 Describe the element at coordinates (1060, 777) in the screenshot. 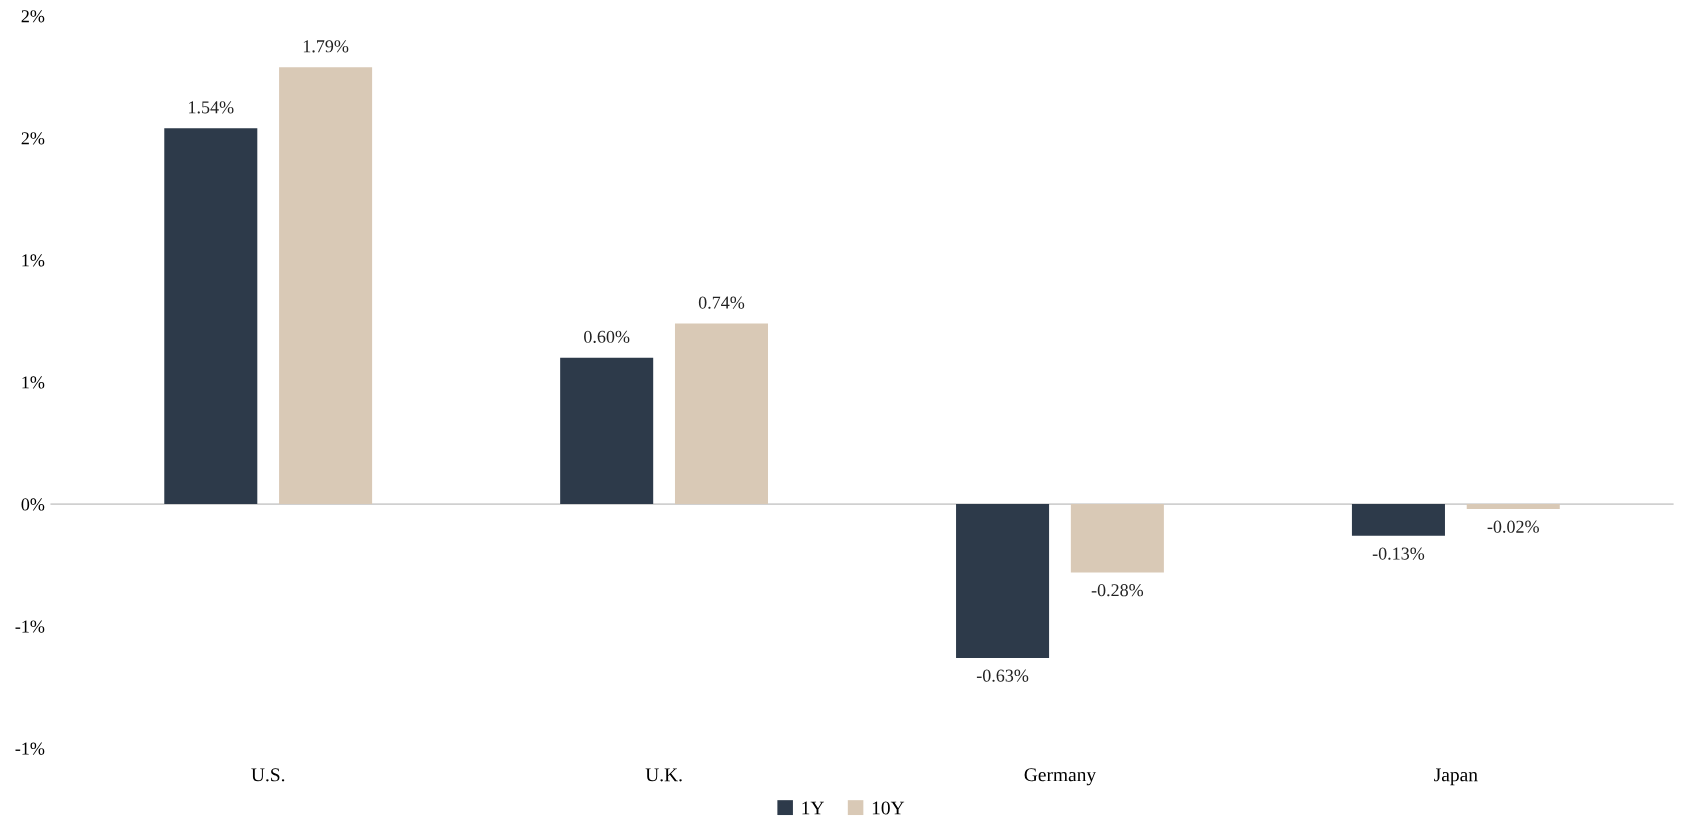

I see `x-tick-label: Germany` at that location.